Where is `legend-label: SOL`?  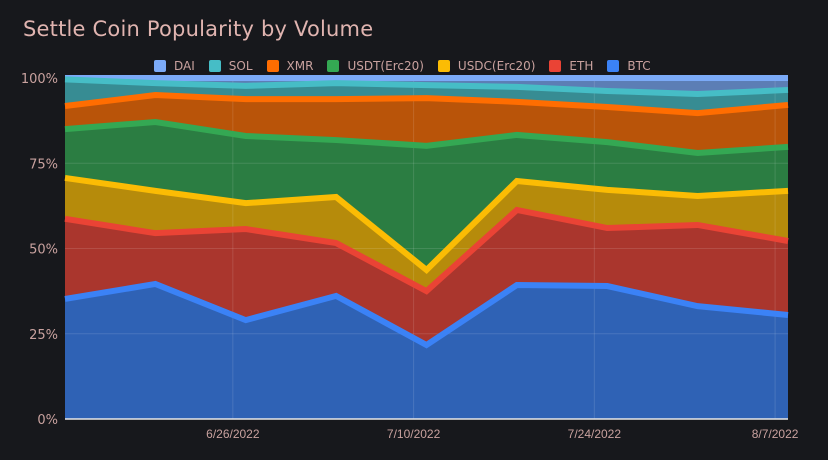
legend-label: SOL is located at coordinates (240, 66).